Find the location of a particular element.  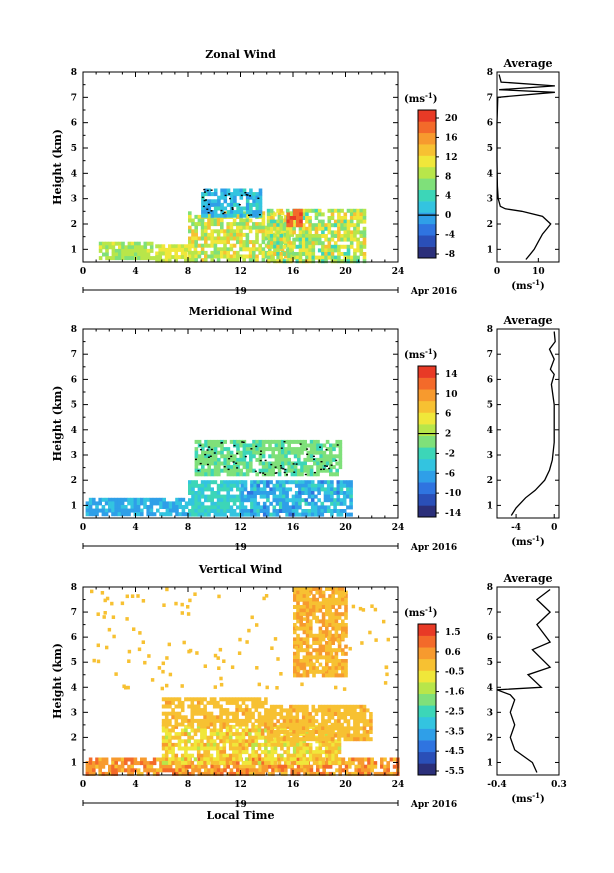

colorbar-segment is located at coordinates (427, 734).